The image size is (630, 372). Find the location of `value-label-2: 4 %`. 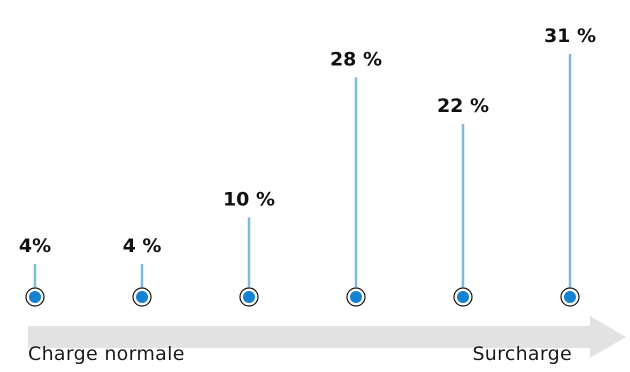

value-label-2: 4 % is located at coordinates (142, 246).